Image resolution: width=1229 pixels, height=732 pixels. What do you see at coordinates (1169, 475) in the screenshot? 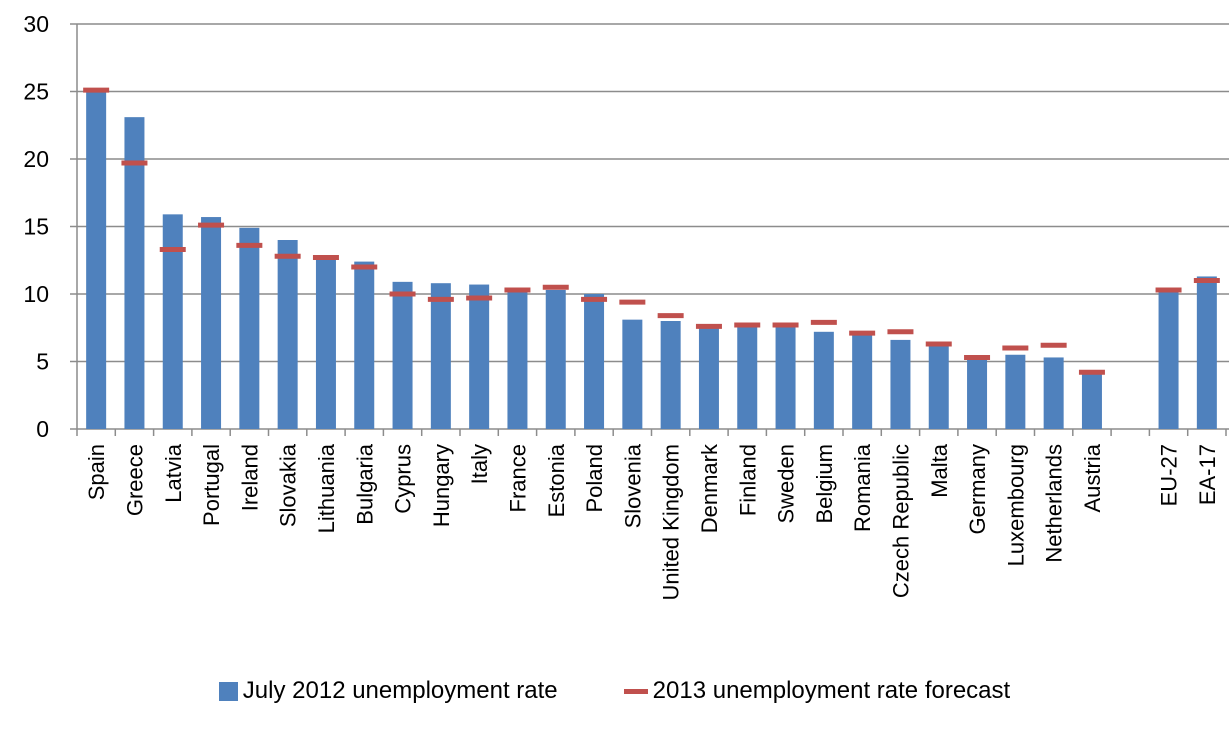
I see `x-tick-label: EU-27` at bounding box center [1169, 475].